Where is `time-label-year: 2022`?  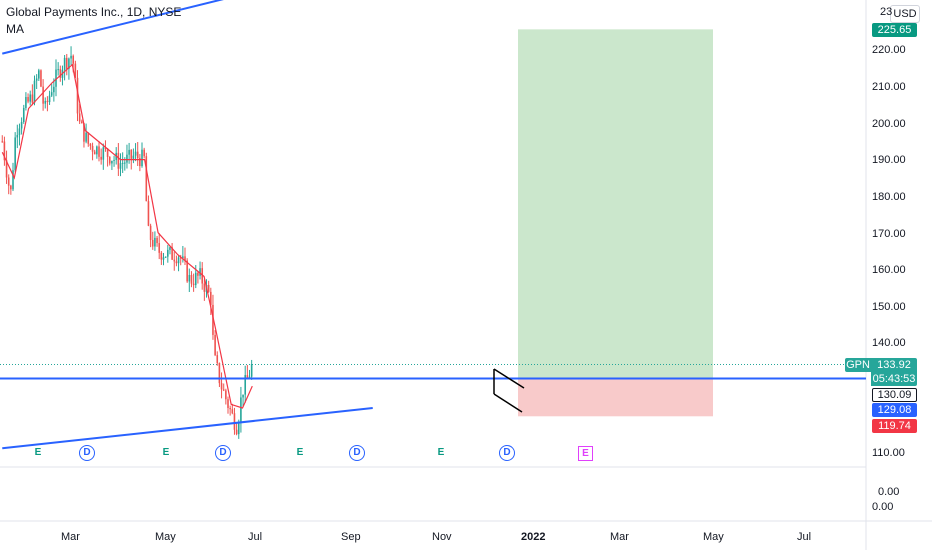
time-label-year: 2022 is located at coordinates (533, 537).